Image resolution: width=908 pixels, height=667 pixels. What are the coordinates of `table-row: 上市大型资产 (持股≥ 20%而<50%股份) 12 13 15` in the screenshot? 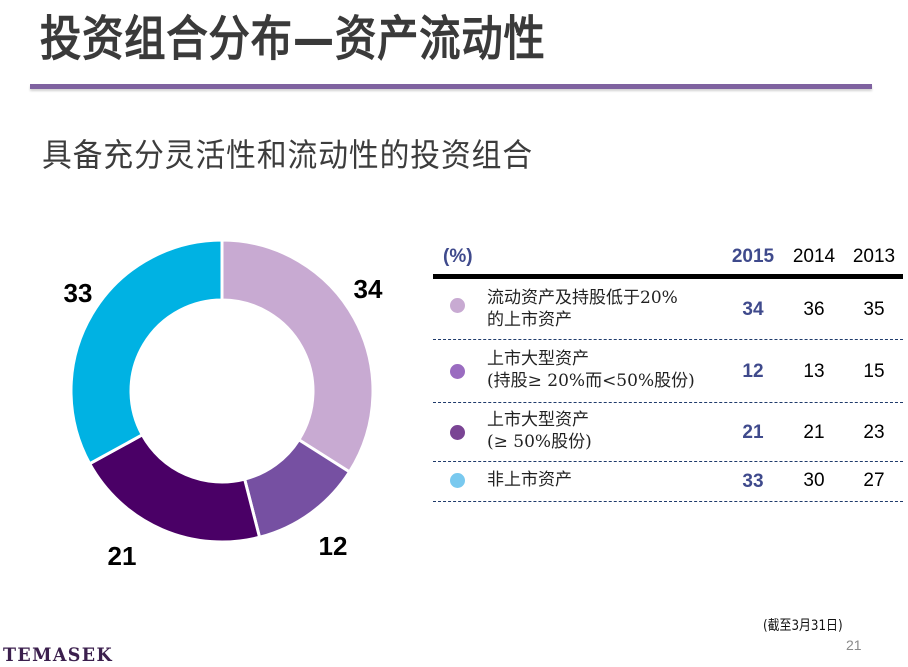 It's located at (668, 371).